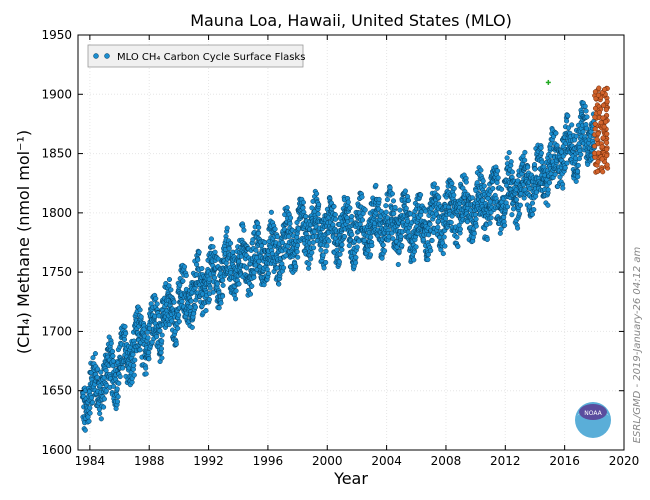 The width and height of the screenshot is (650, 500). Describe the element at coordinates (56, 94) in the screenshot. I see `y-tick-label: 1900` at that location.